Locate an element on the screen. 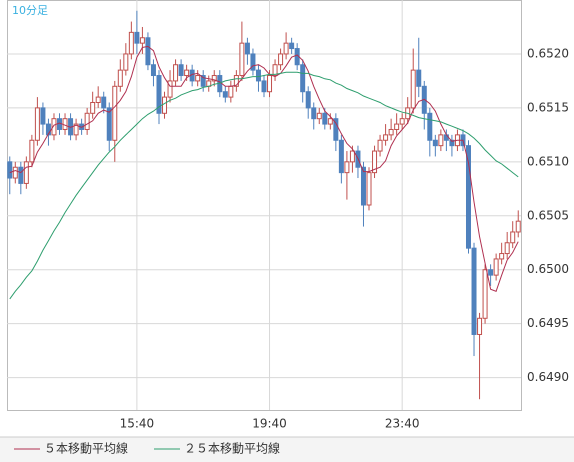 The width and height of the screenshot is (574, 462). y-tick-label: 0.6500 is located at coordinates (548, 269).